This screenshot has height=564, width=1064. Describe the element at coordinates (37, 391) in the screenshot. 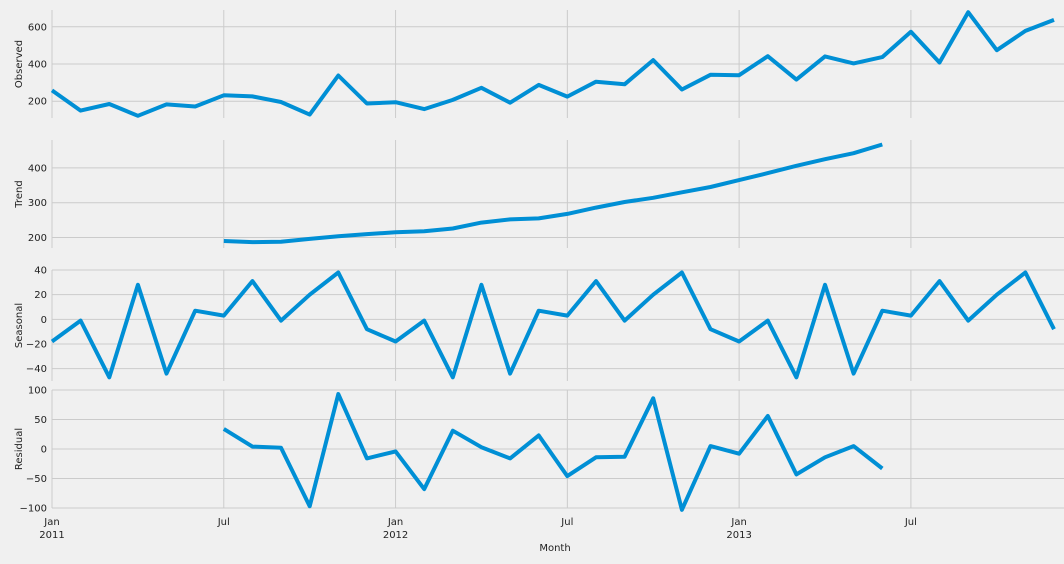

I see `residual-ytick-label: 100` at that location.